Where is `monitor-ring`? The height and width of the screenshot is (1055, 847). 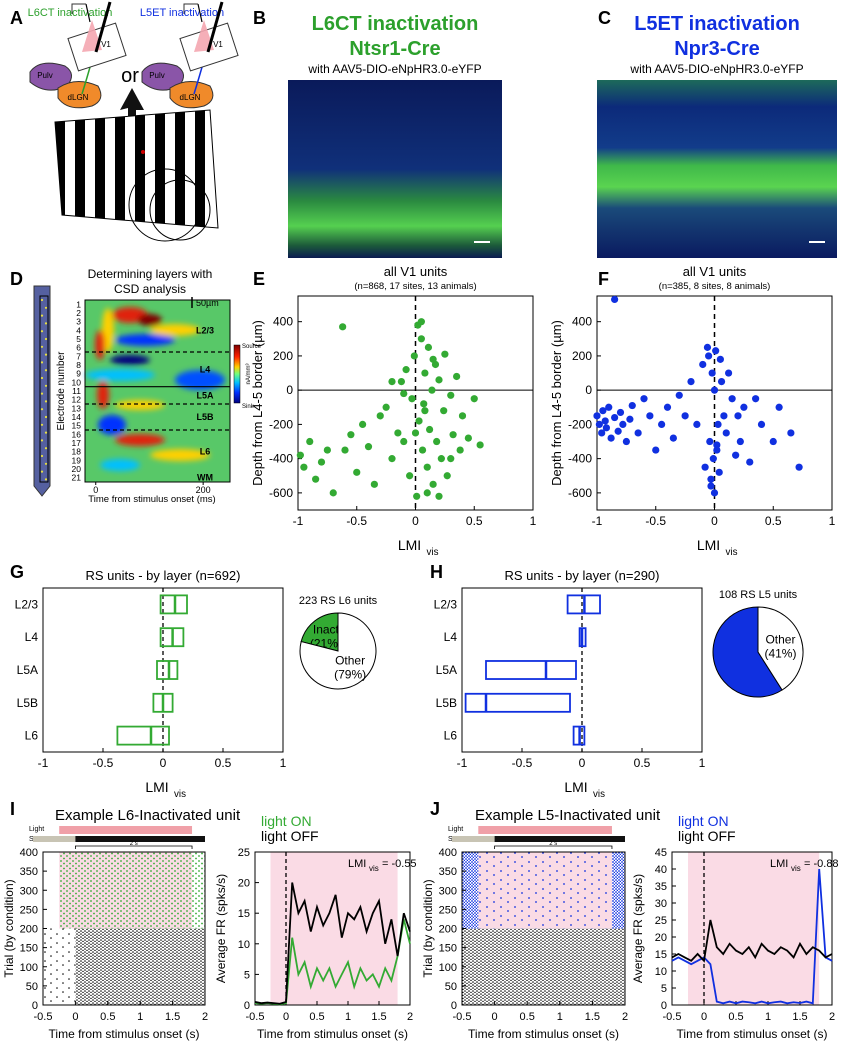 monitor-ring is located at coordinates (180, 210).